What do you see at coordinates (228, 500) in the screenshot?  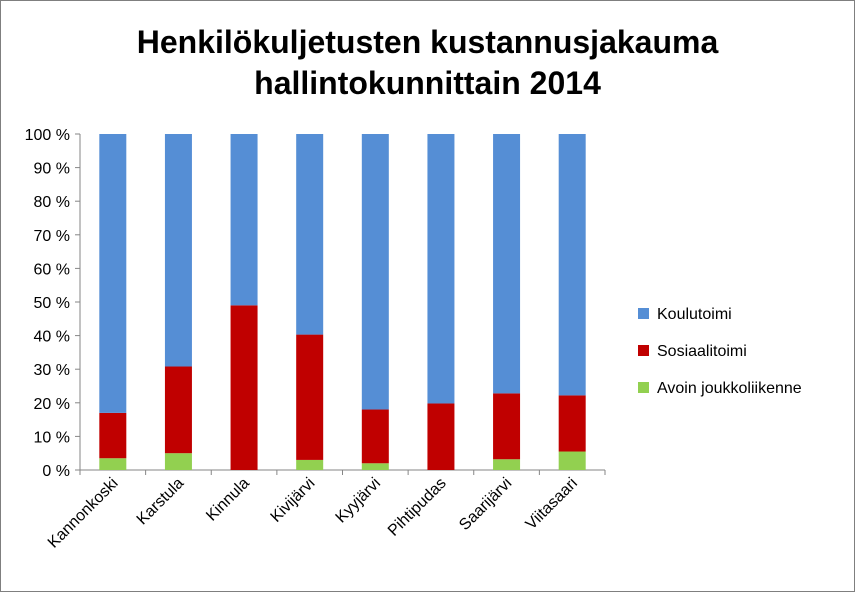 I see `x-tick-label: Kinnula` at bounding box center [228, 500].